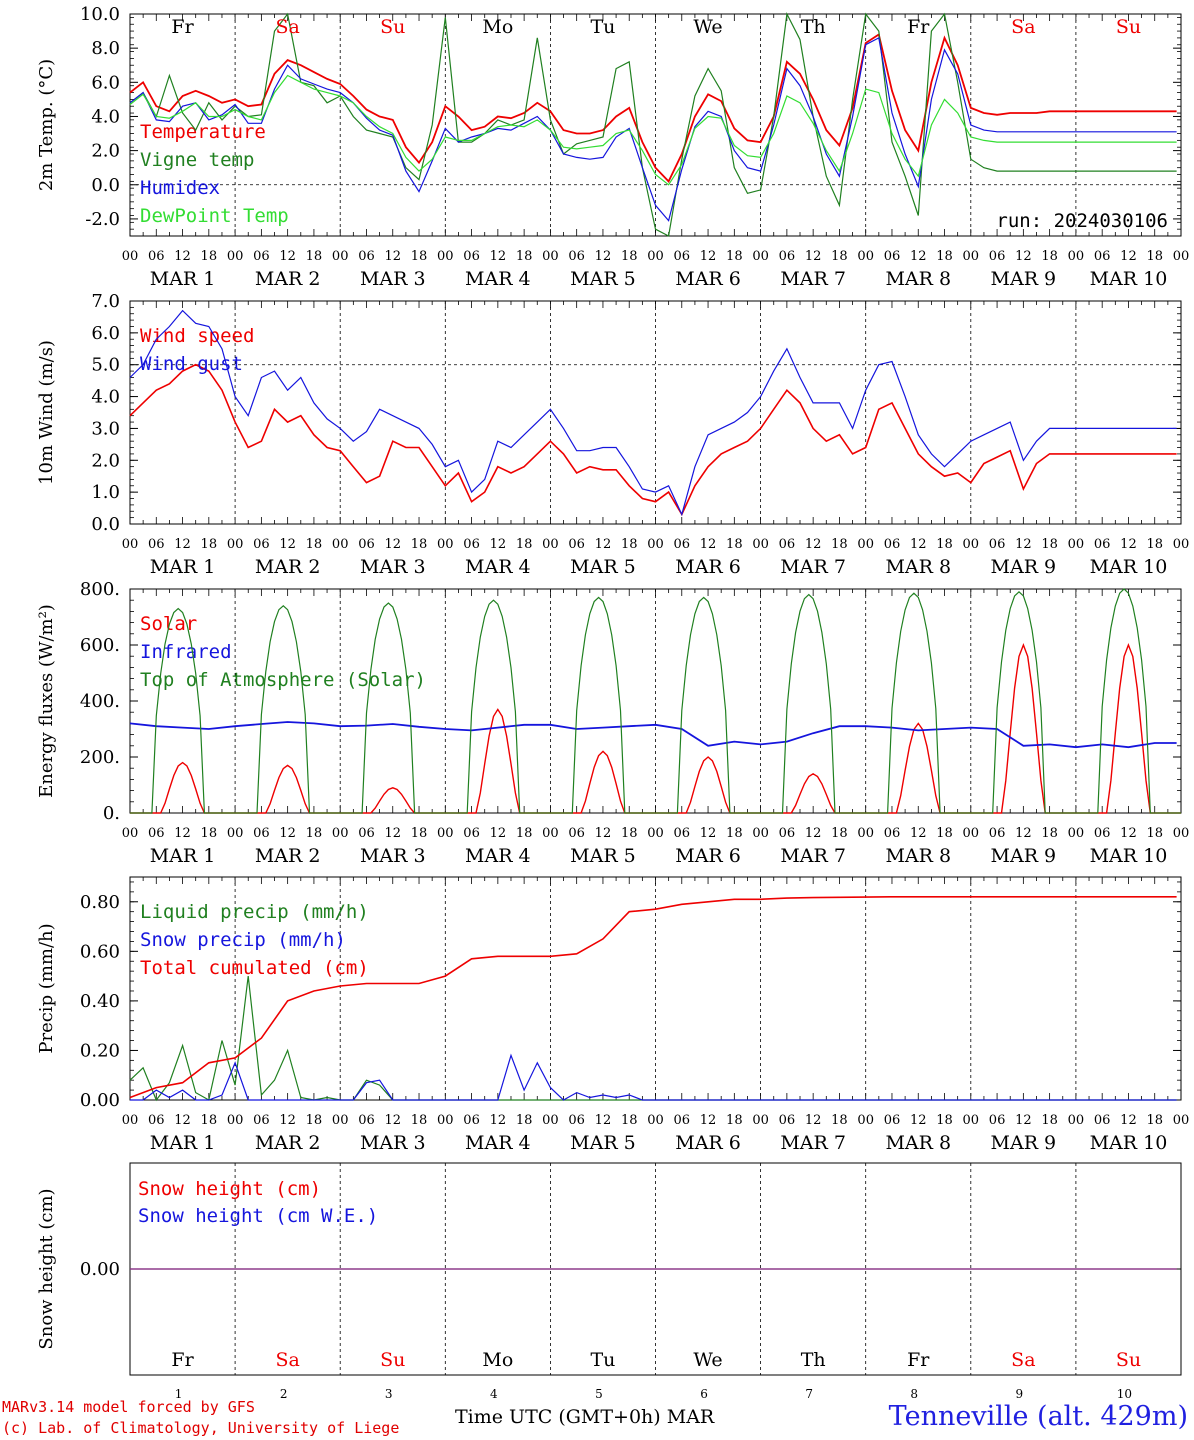 The height and width of the screenshot is (1440, 1194). Describe the element at coordinates (1020, 1394) in the screenshot. I see `day-number: 9` at that location.